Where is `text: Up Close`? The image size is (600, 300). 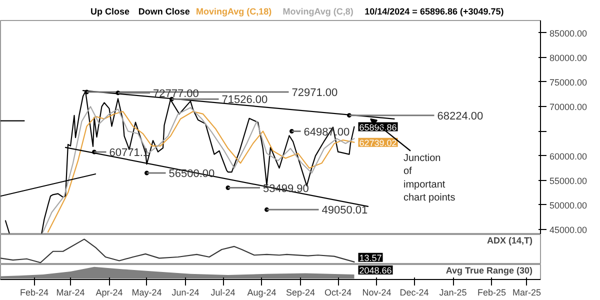 text: Up Close is located at coordinates (110, 11).